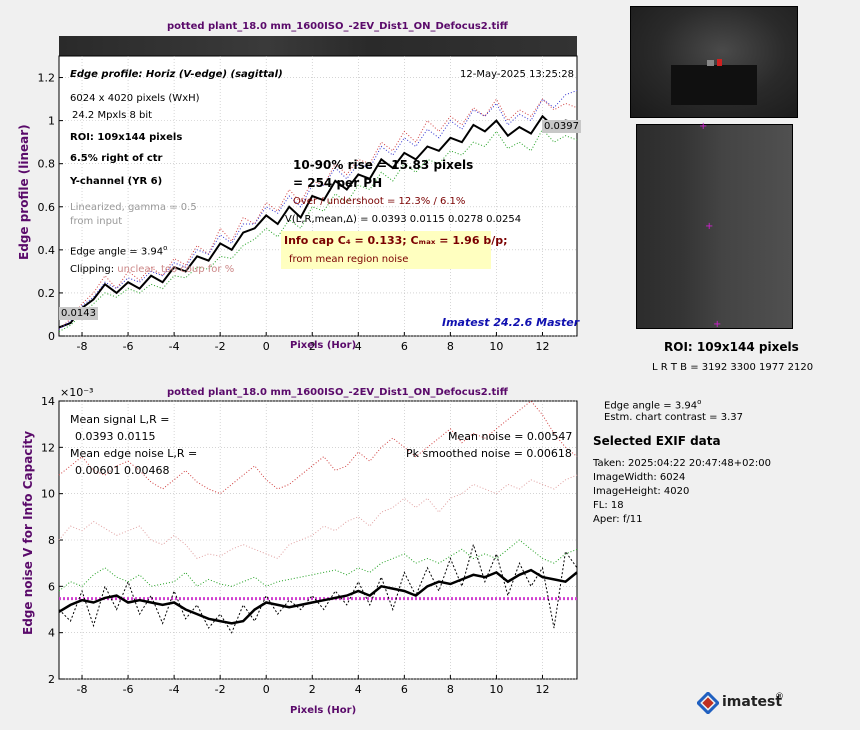  I want to click on info-capacity-note: from mean region noise, so click(349, 259).